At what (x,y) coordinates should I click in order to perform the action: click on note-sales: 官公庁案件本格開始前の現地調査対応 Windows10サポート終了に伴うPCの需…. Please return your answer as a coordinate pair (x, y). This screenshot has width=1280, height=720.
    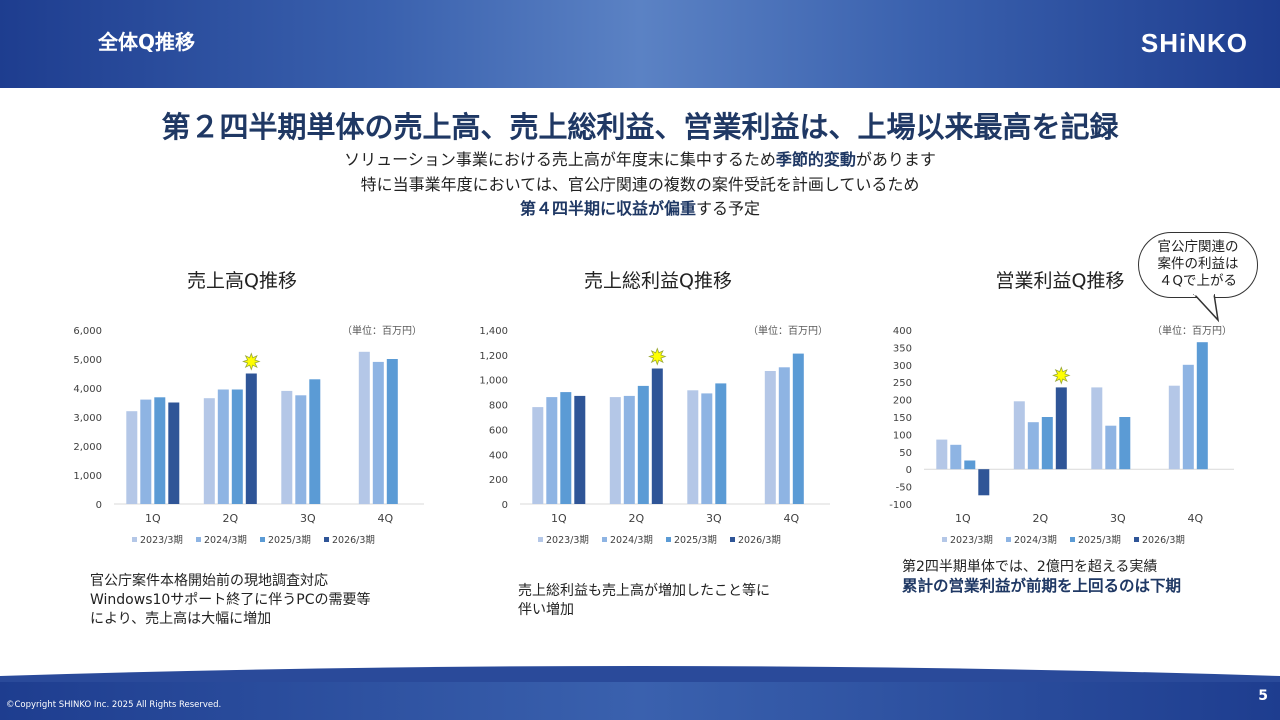
    Looking at the image, I should click on (230, 600).